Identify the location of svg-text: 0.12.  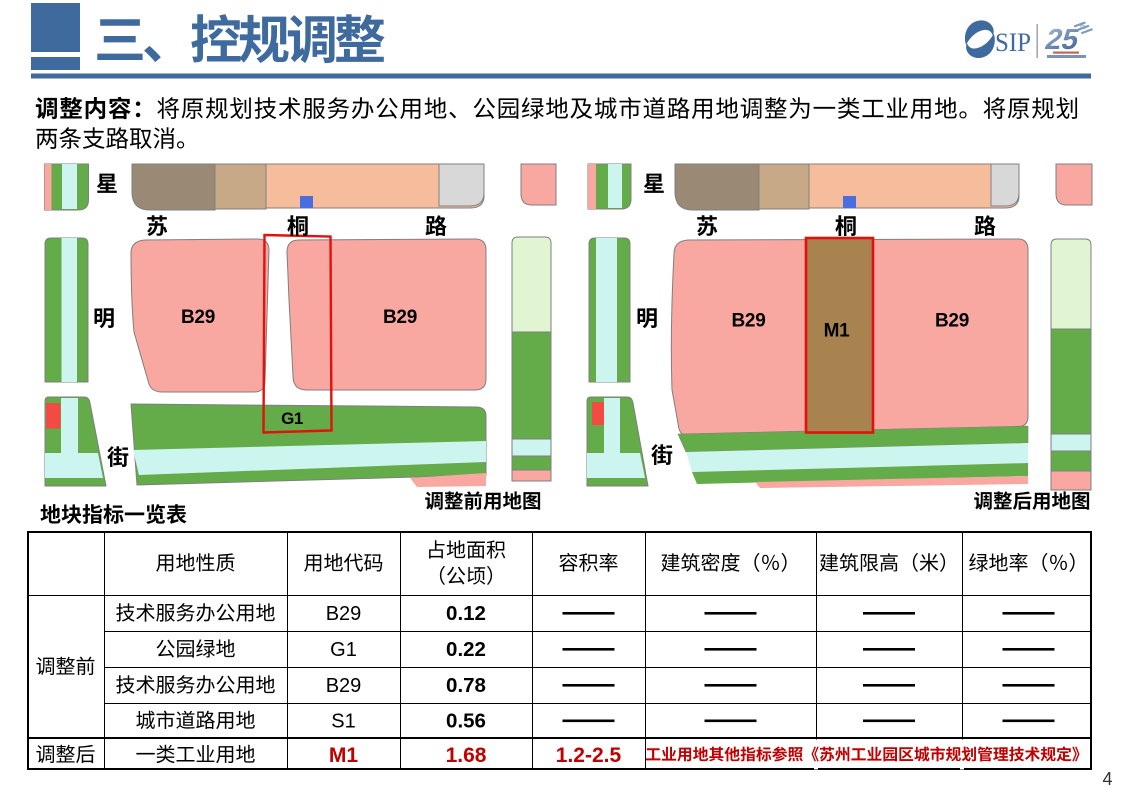
(466, 613).